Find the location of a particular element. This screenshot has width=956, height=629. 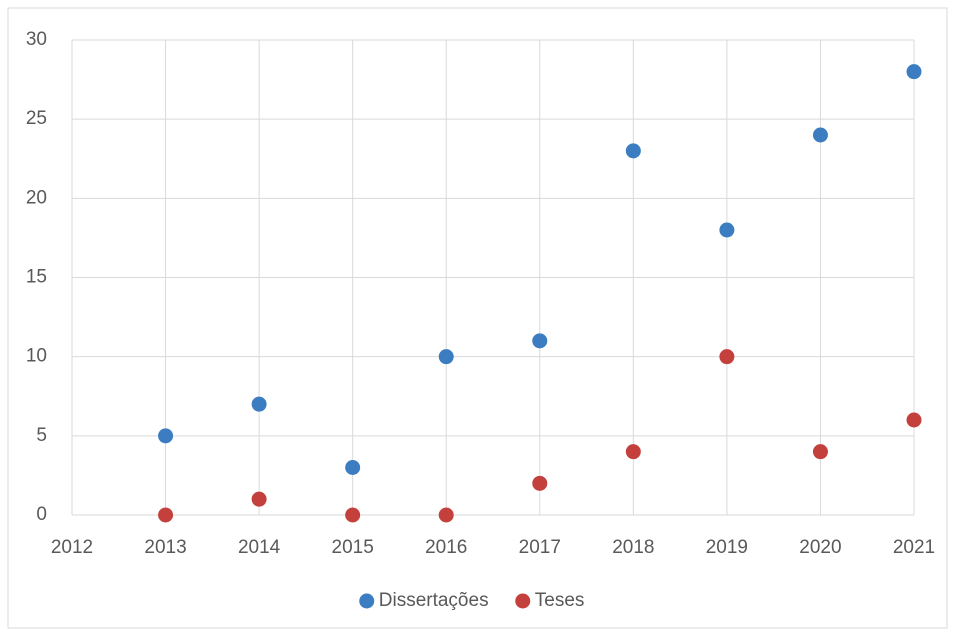

y-tick-label: 25 is located at coordinates (36, 118).